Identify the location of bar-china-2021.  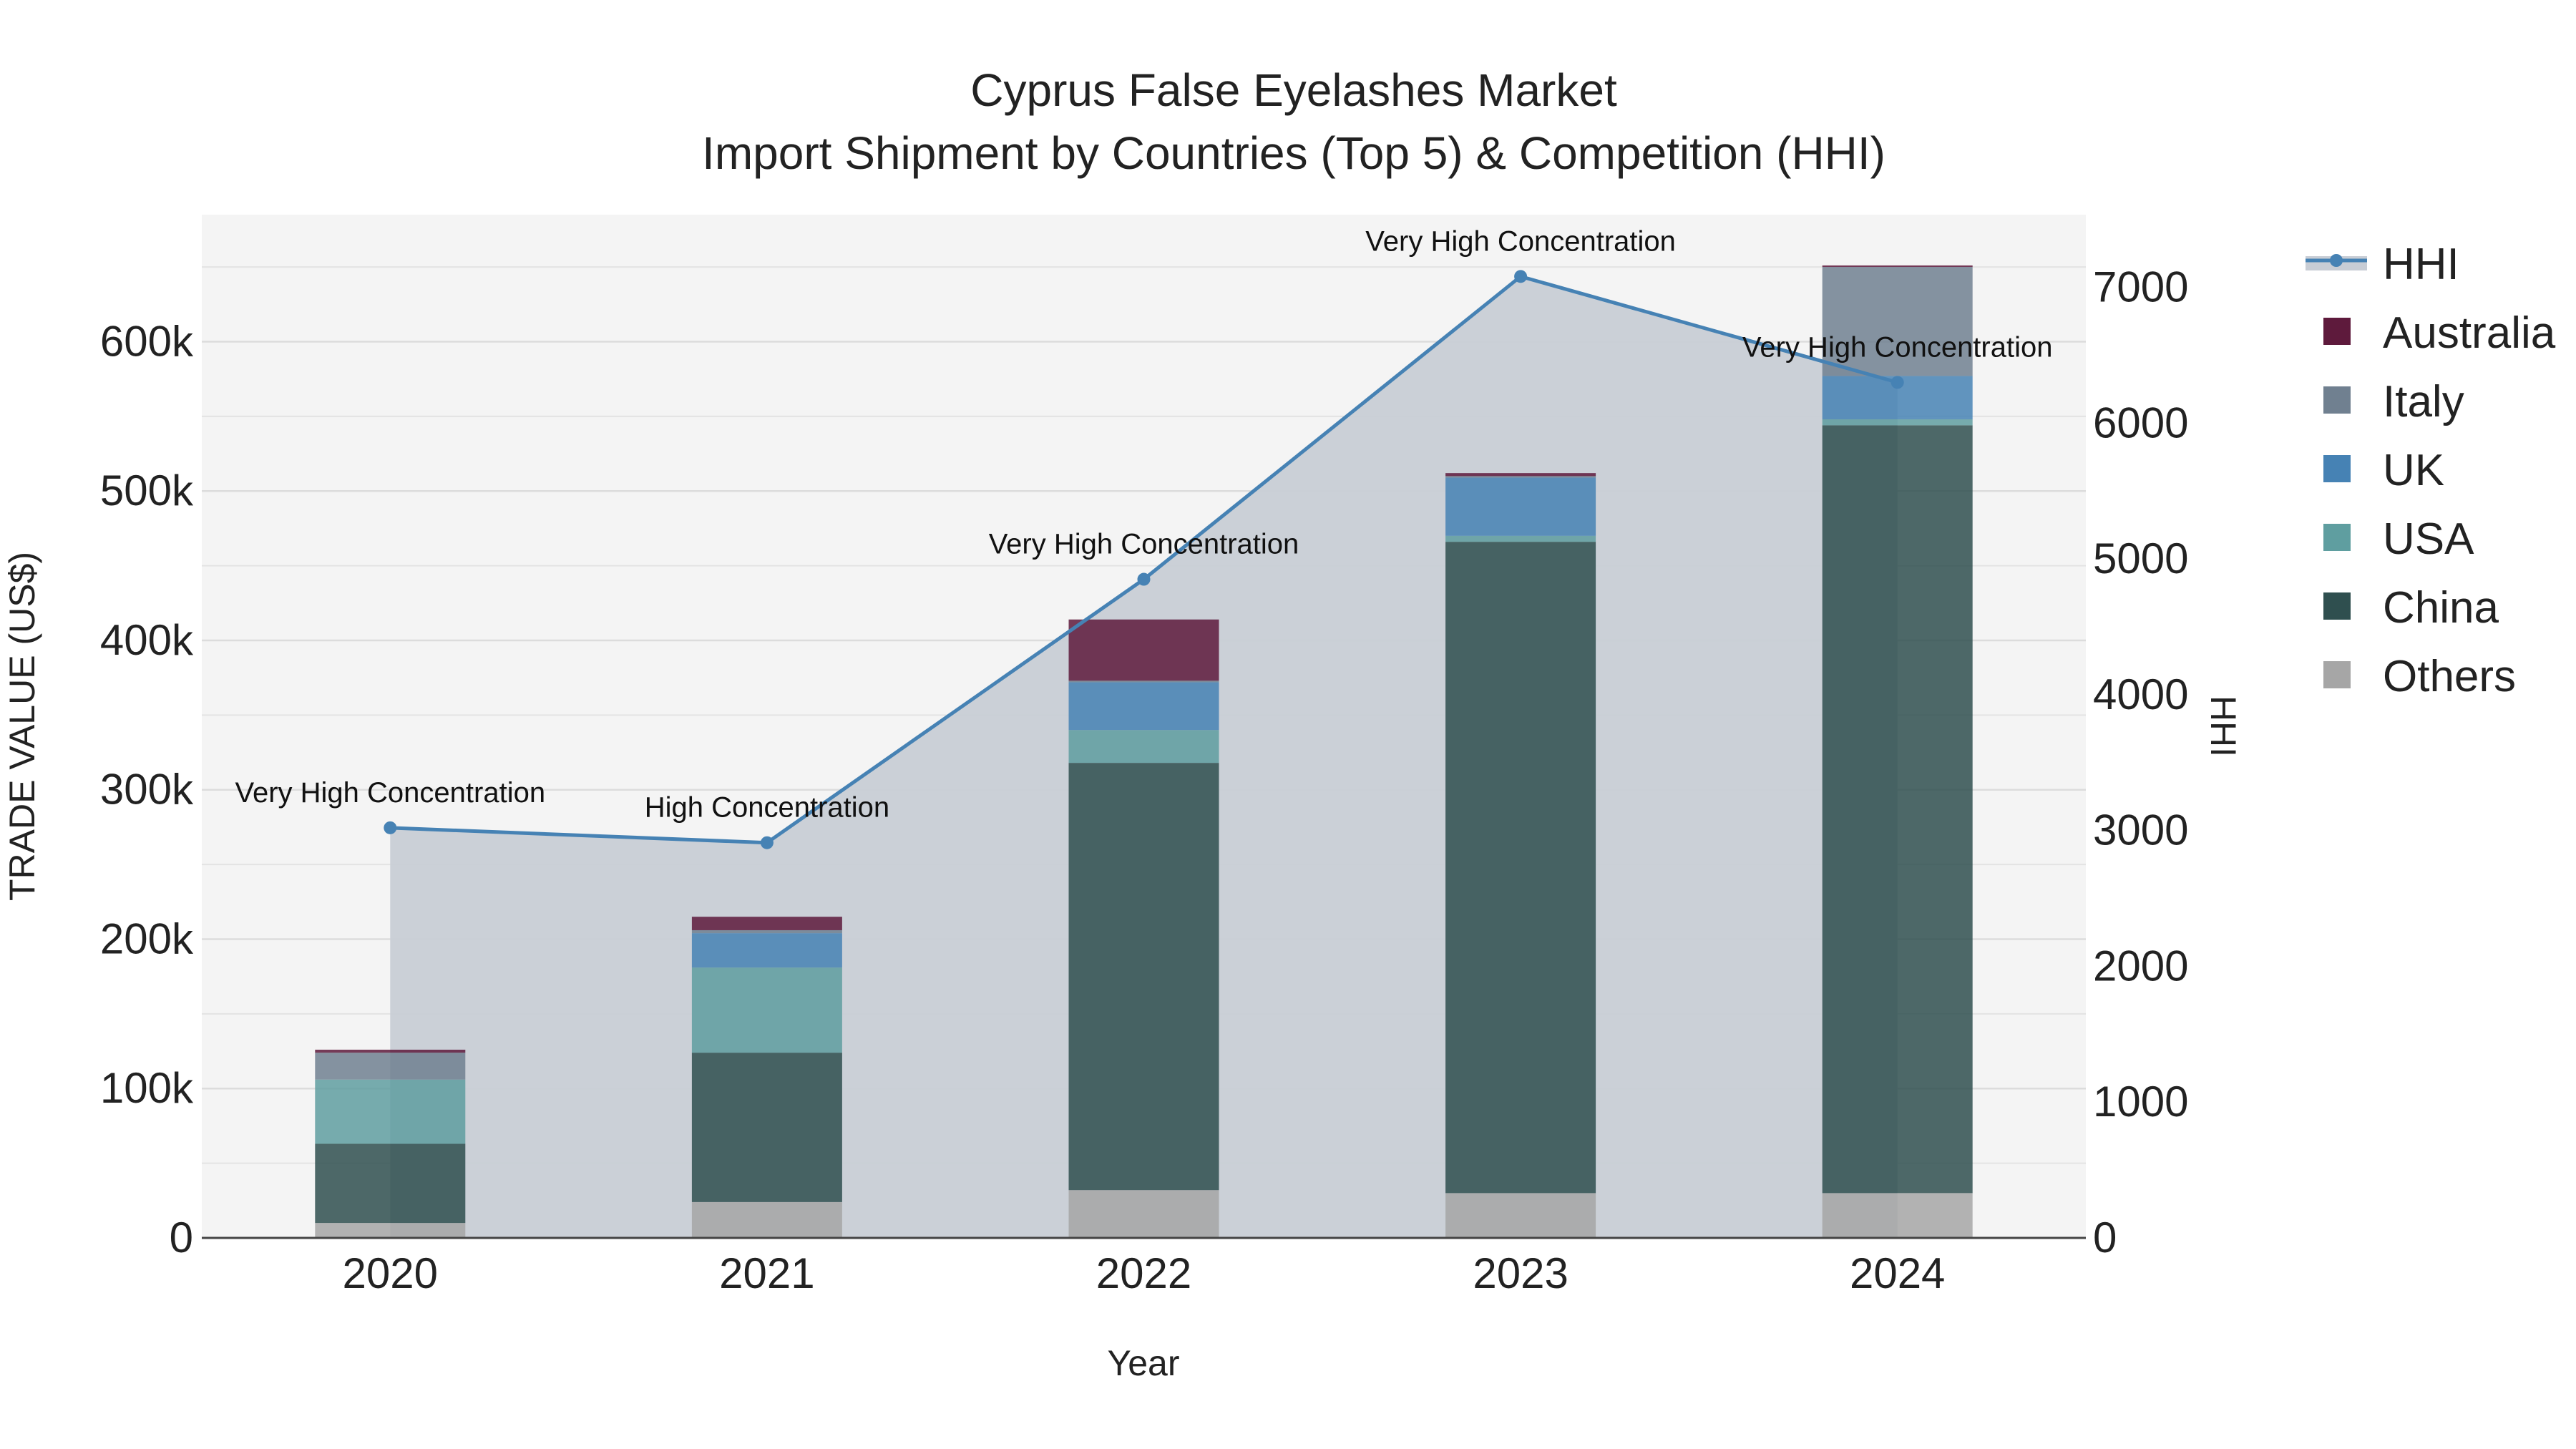
(766, 1127).